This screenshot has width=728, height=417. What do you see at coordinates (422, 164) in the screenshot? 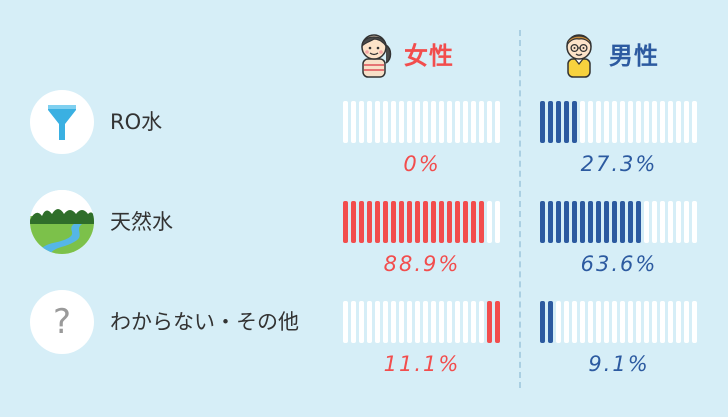
I see `female-pct-ro: 0%` at bounding box center [422, 164].